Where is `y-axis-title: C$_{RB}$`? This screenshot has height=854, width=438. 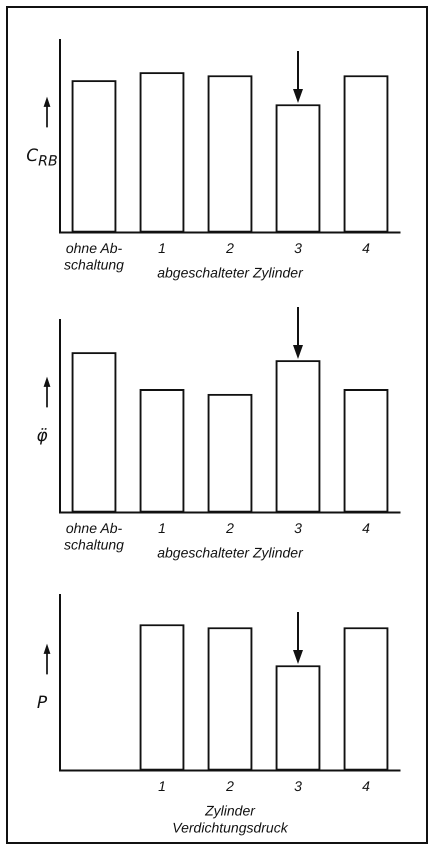 y-axis-title: C$_{RB}$ is located at coordinates (42, 158).